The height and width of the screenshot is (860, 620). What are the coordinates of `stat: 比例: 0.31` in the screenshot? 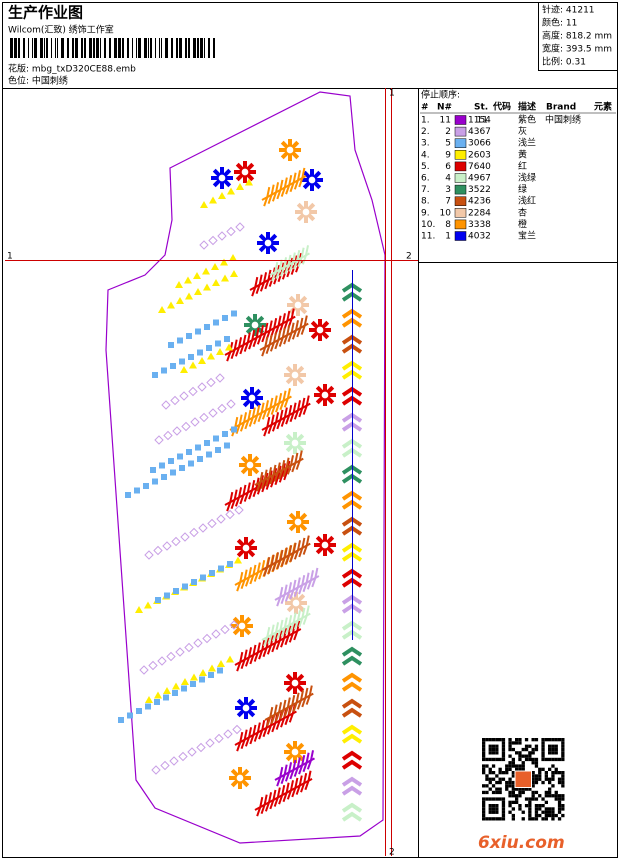 It's located at (564, 62).